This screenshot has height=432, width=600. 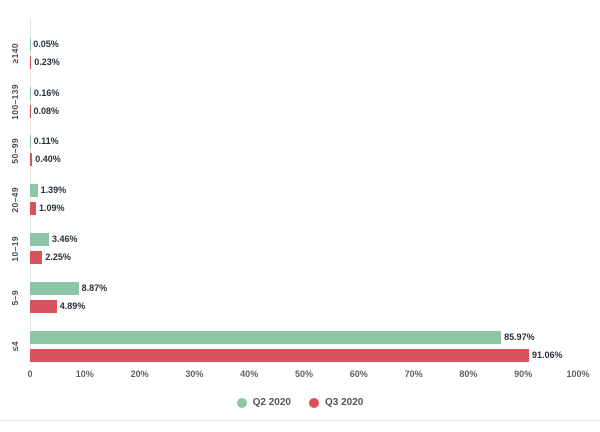 What do you see at coordinates (304, 160) in the screenshot?
I see `bar-row: 0.40%` at bounding box center [304, 160].